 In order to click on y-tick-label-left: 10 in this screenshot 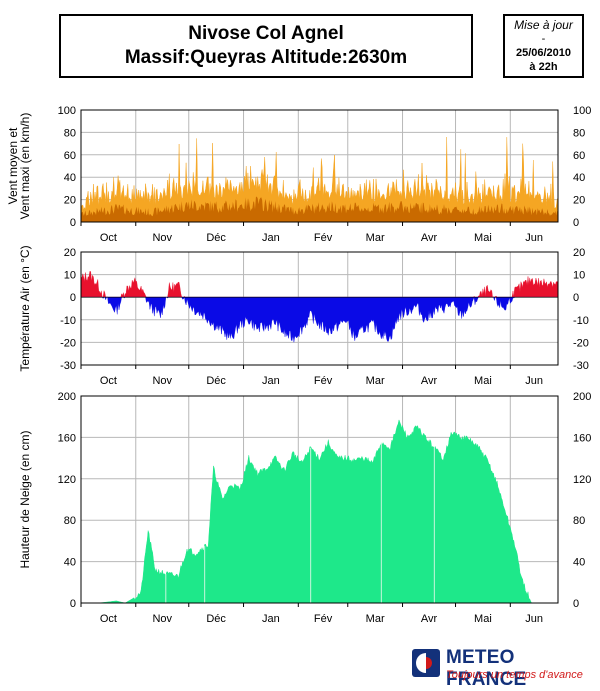, I will do `click(70, 276)`.